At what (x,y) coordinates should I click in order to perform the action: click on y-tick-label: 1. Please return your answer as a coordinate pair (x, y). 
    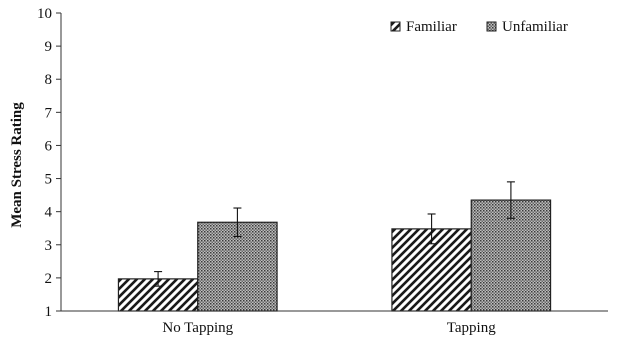
    Looking at the image, I should click on (49, 312).